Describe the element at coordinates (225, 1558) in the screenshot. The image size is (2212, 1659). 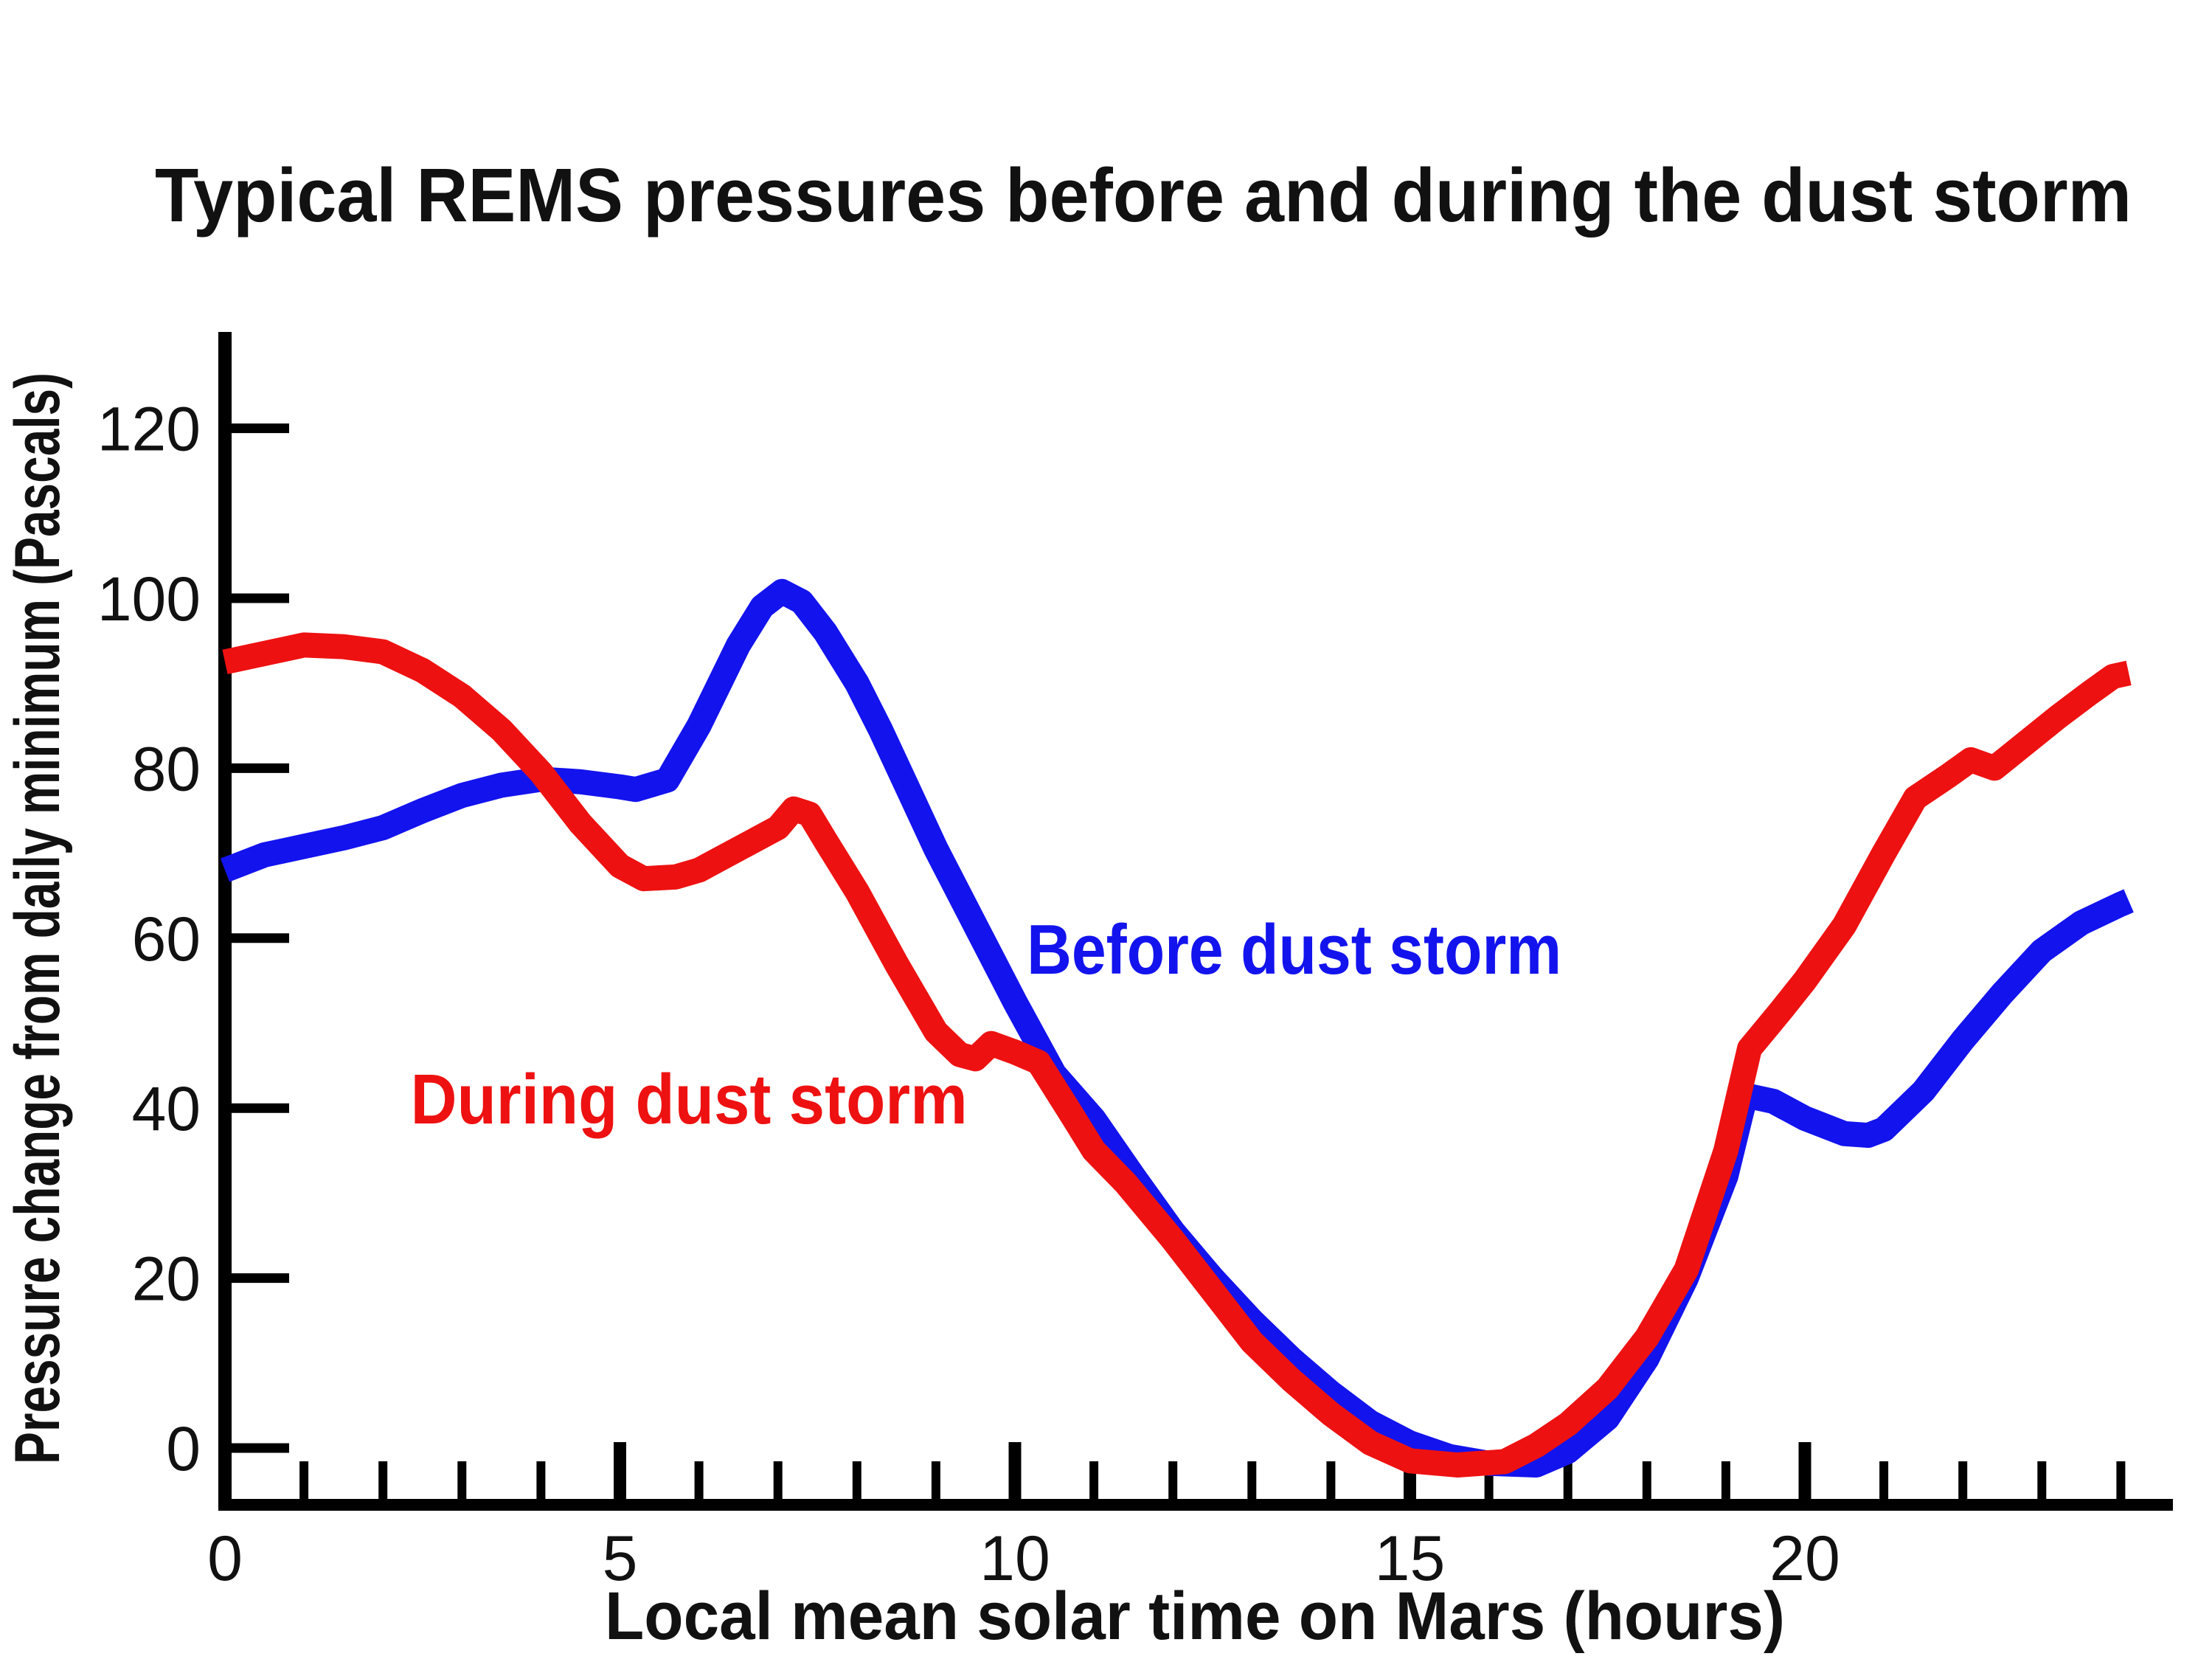
I see `x-tick-label: 0` at that location.